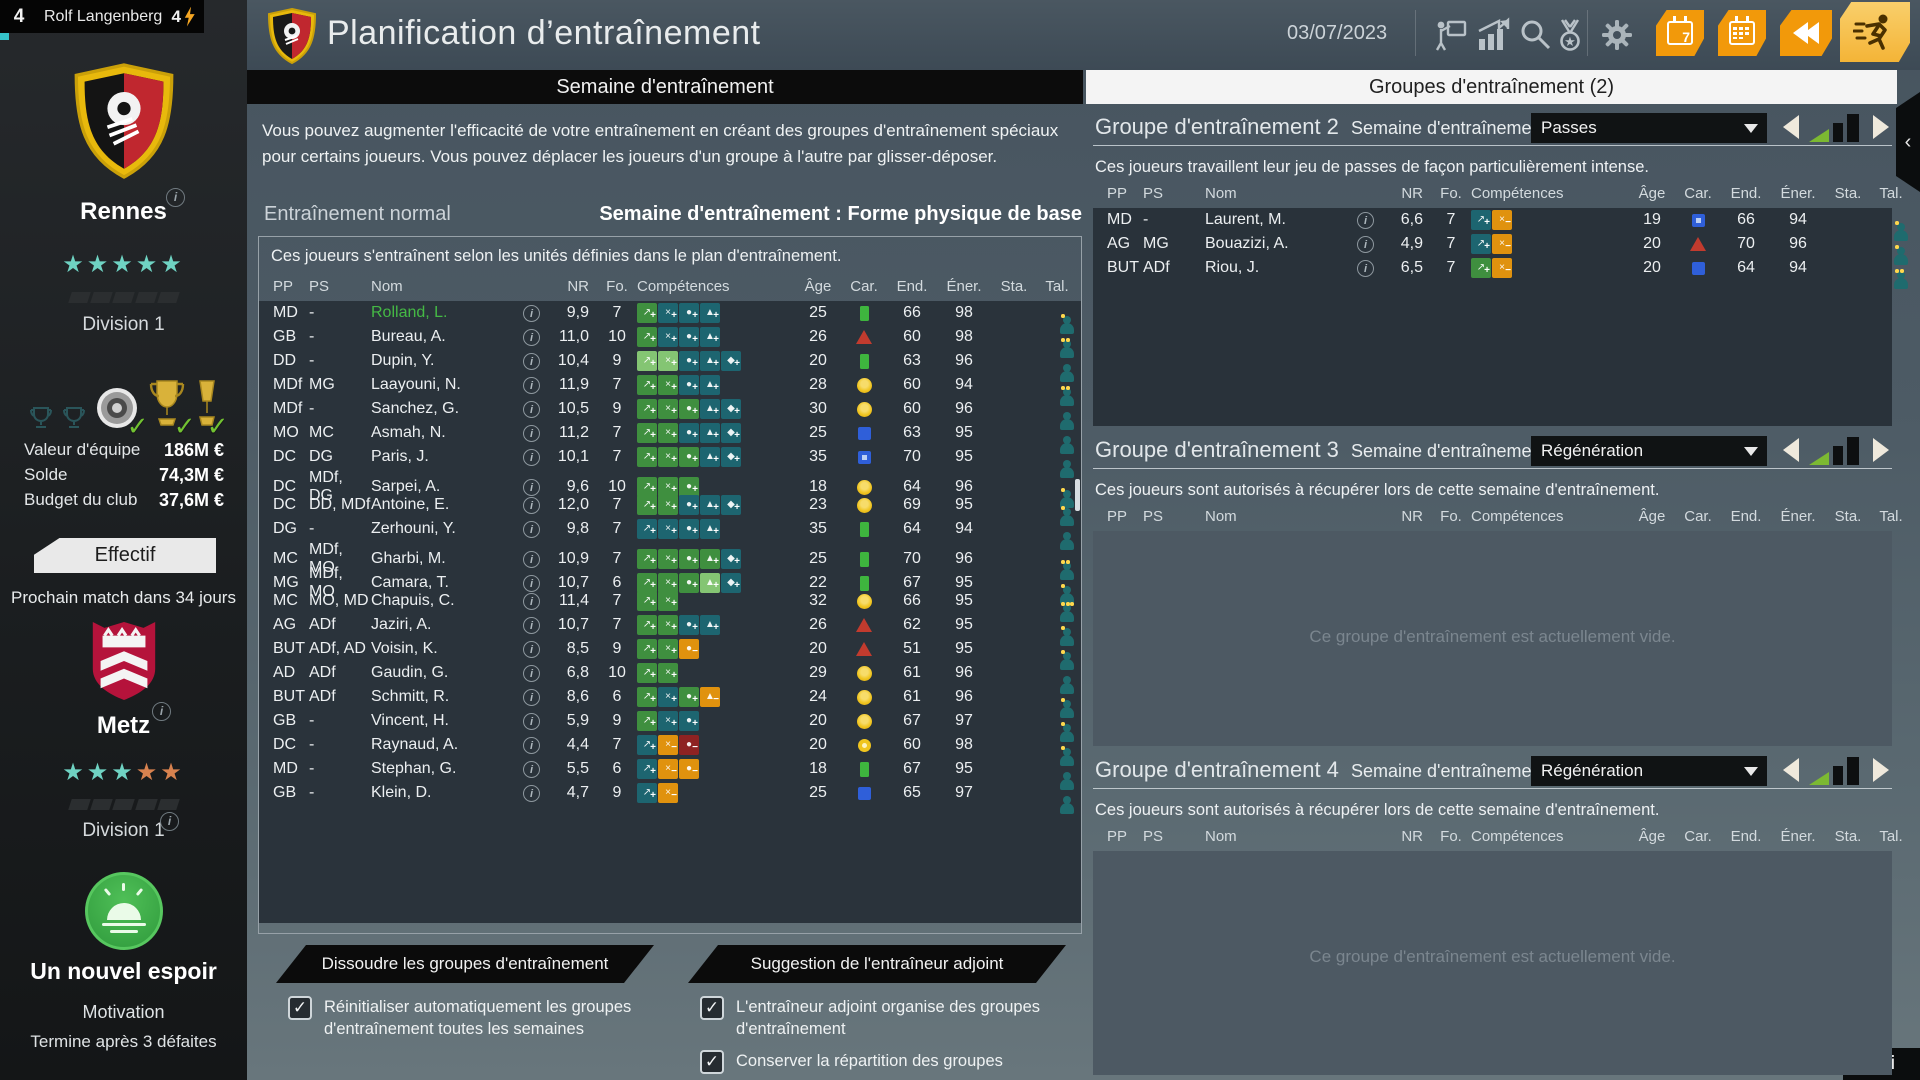  Describe the element at coordinates (1791, 770) in the screenshot. I see `group-4-prev-arrow` at that location.